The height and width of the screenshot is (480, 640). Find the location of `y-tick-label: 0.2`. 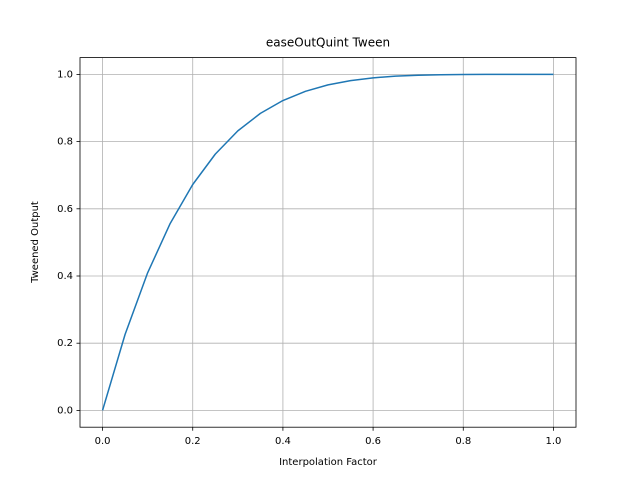

y-tick-label: 0.2 is located at coordinates (65, 343).